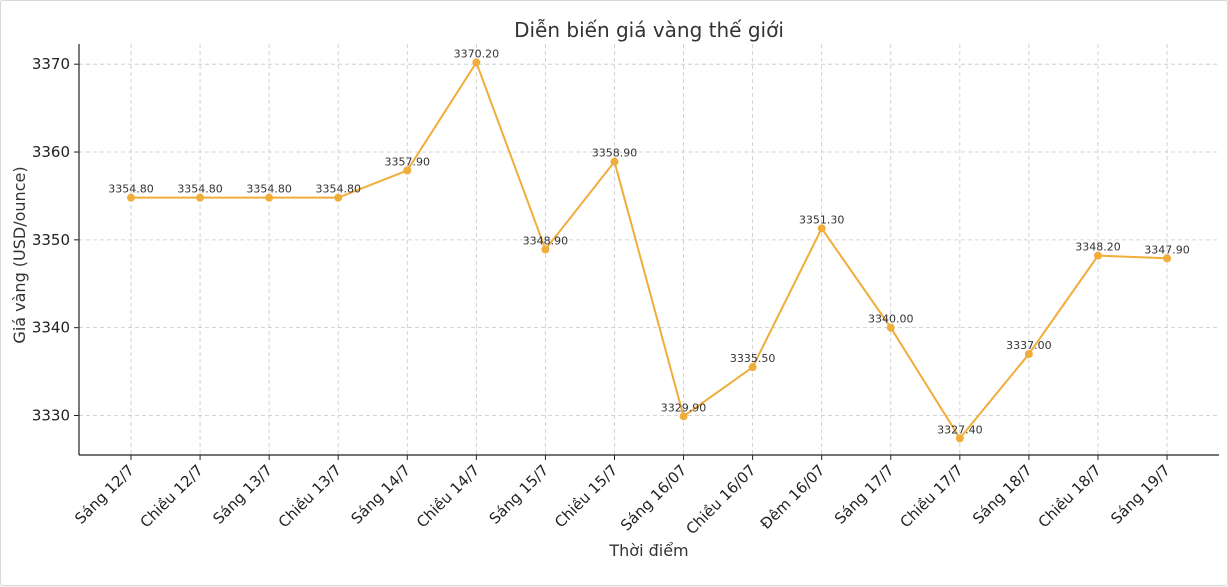 This screenshot has height=587, width=1228. What do you see at coordinates (546, 241) in the screenshot?
I see `data-label: 3348.90` at bounding box center [546, 241].